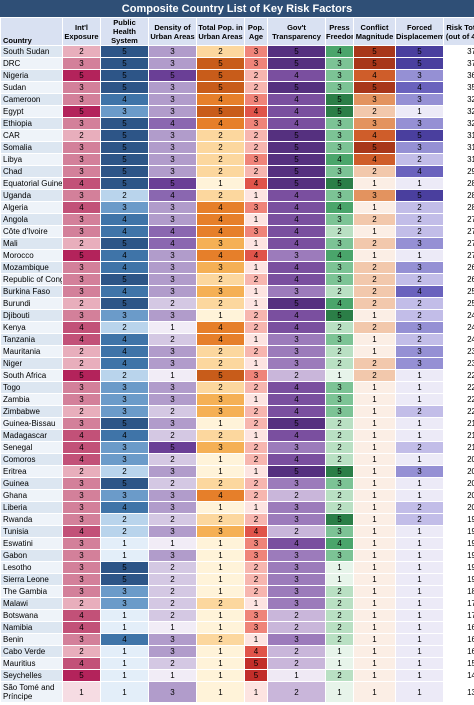  Describe the element at coordinates (458, 123) in the screenshot. I see `risk-total-cell: 32` at that location.